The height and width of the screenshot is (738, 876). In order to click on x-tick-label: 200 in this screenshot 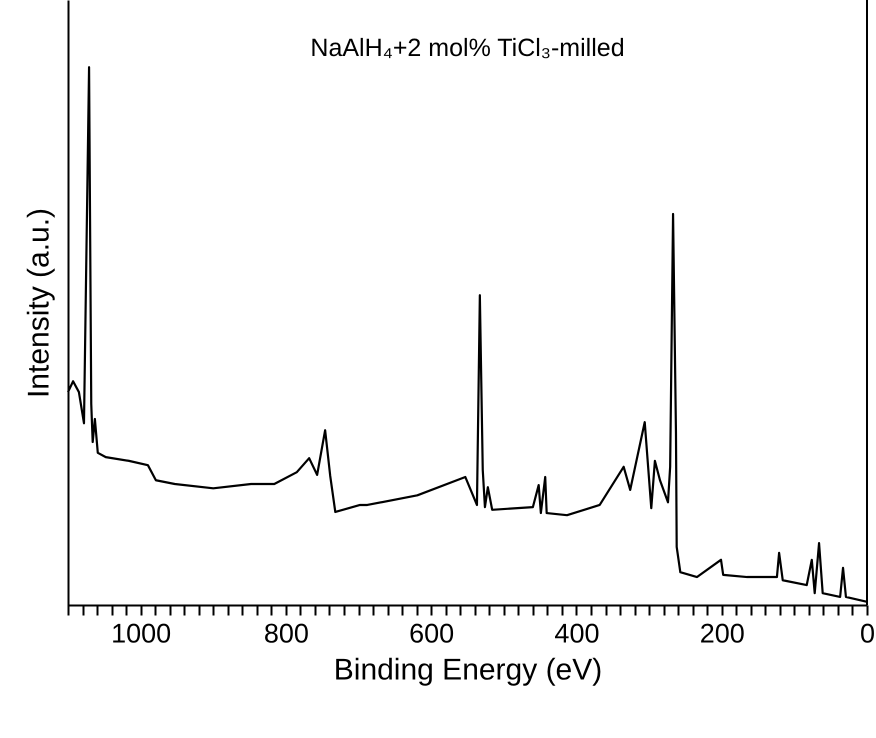, I will do `click(722, 633)`.